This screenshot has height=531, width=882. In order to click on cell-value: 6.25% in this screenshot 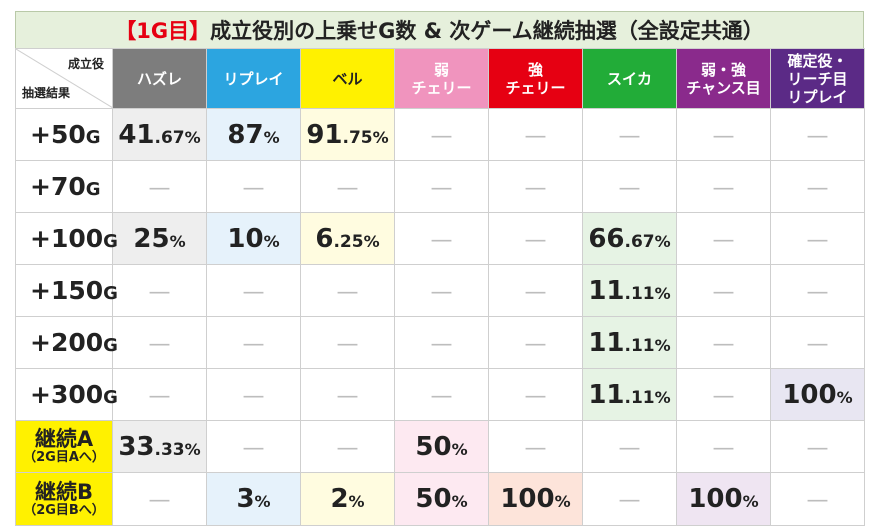, I will do `click(347, 238)`.